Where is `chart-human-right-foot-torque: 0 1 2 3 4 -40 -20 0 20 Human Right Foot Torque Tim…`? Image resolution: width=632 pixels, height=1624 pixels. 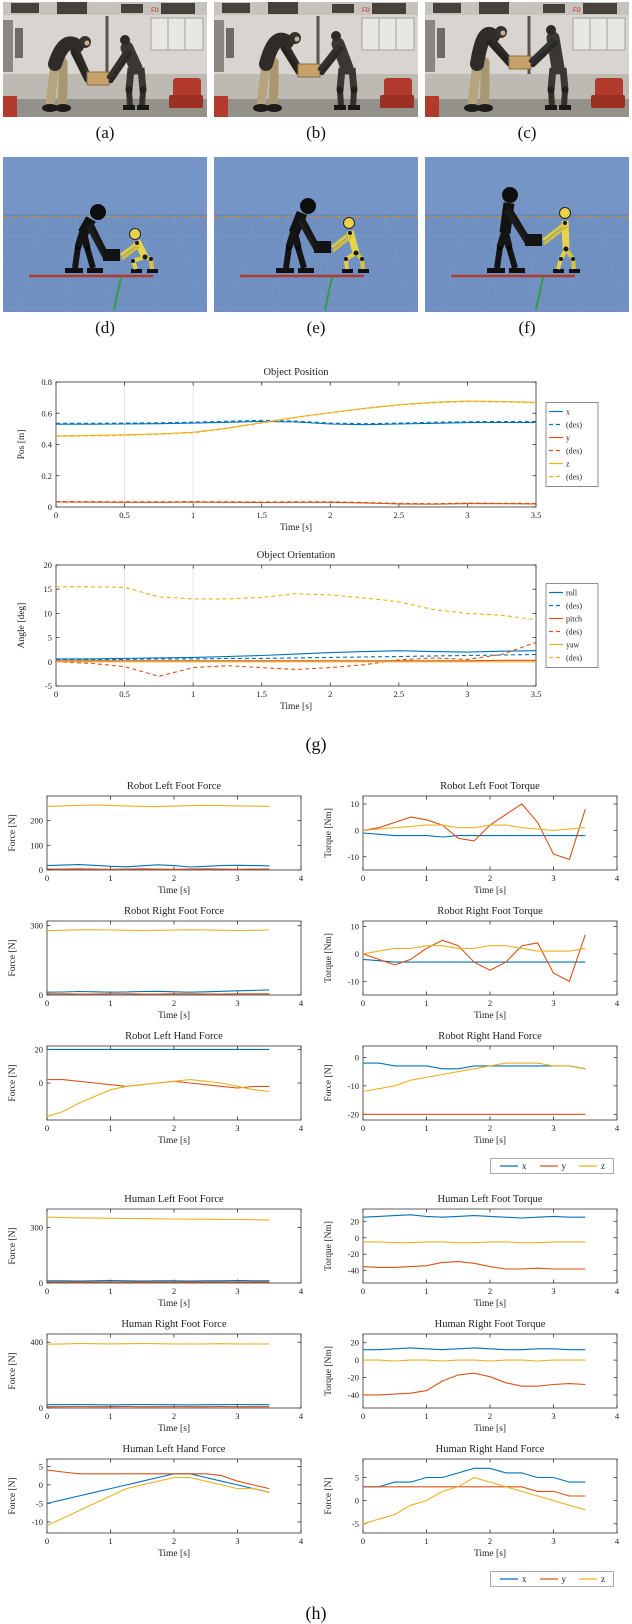
chart-human-right-foot-torque: 0 1 2 3 4 -40 -20 0 20 Human Right Foot Torque Tim… is located at coordinates (474, 1380).